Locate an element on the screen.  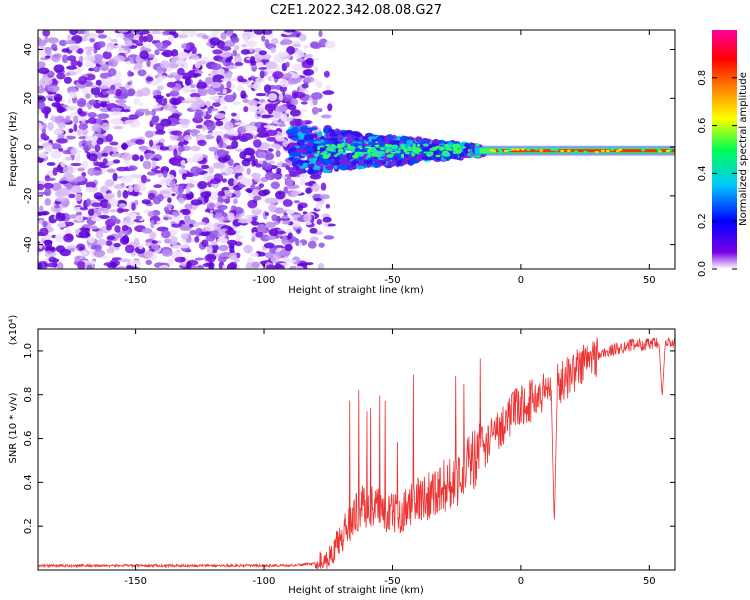
colorbar-tick-label: 0.8 is located at coordinates (702, 78).